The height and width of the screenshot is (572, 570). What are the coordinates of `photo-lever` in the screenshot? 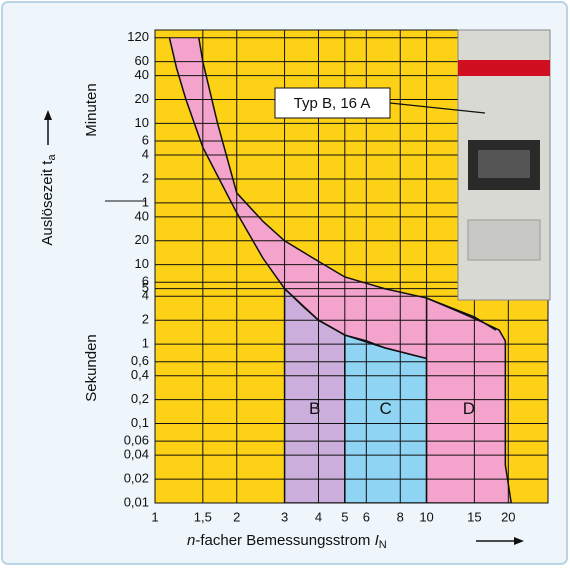 It's located at (504, 164).